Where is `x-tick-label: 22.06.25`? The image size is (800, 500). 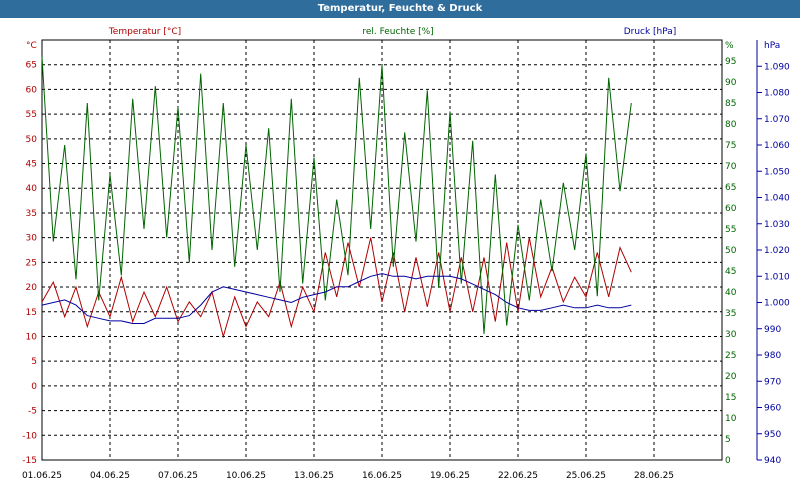 x-tick-label: 22.06.25 is located at coordinates (518, 476).